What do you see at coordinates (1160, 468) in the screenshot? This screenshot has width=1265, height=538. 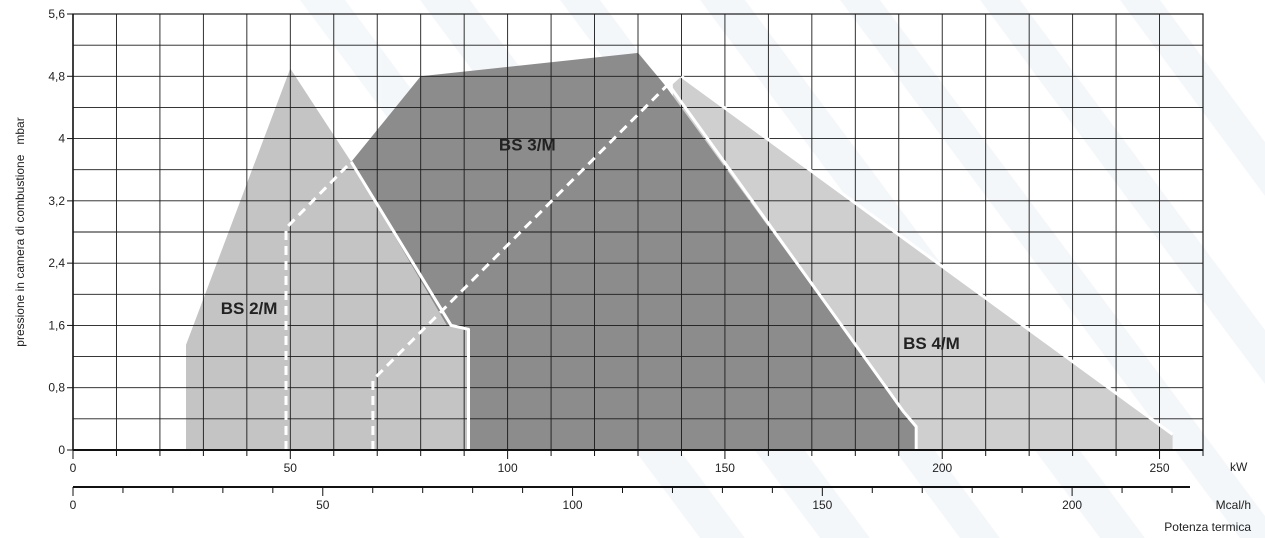 I see `x-tick-label: 250` at bounding box center [1160, 468].